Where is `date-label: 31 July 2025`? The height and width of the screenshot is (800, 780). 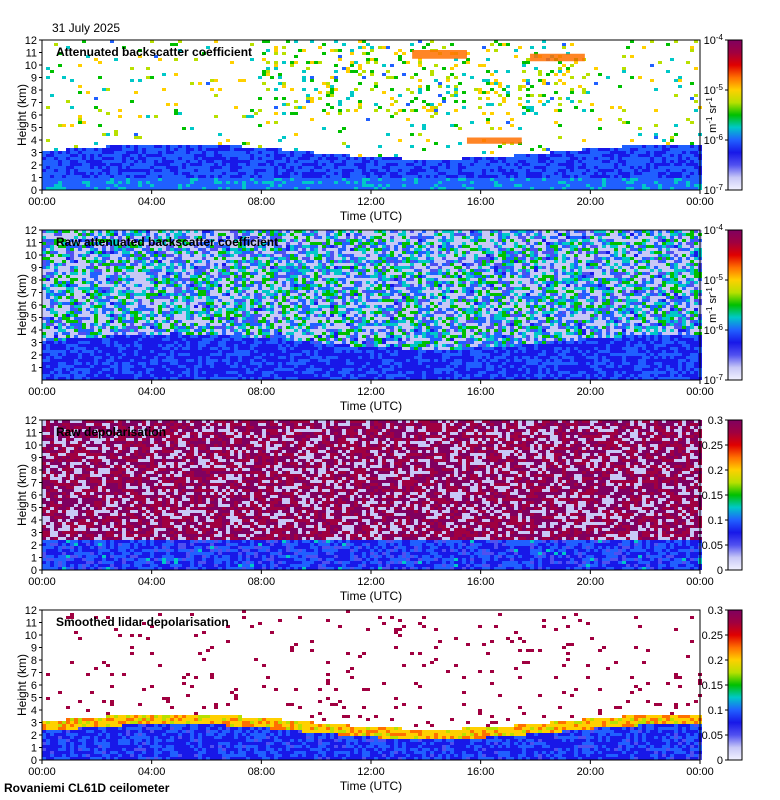
date-label: 31 July 2025 is located at coordinates (86, 28).